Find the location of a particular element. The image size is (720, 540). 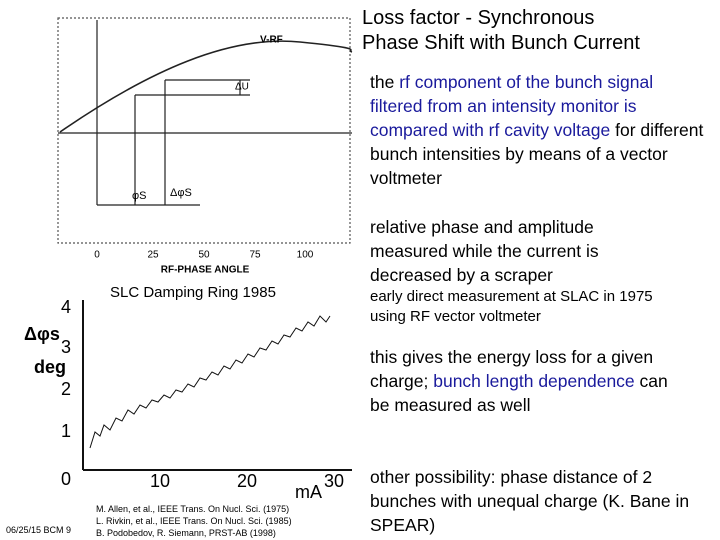

y-tick-label: 3 is located at coordinates (66, 347).